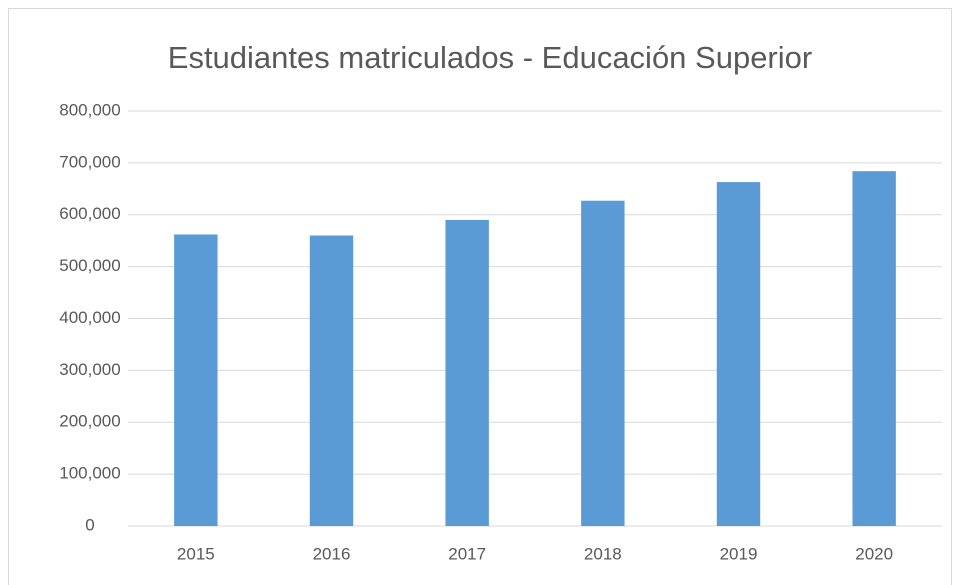  Describe the element at coordinates (89, 265) in the screenshot. I see `y-tick-label: 500,000` at that location.